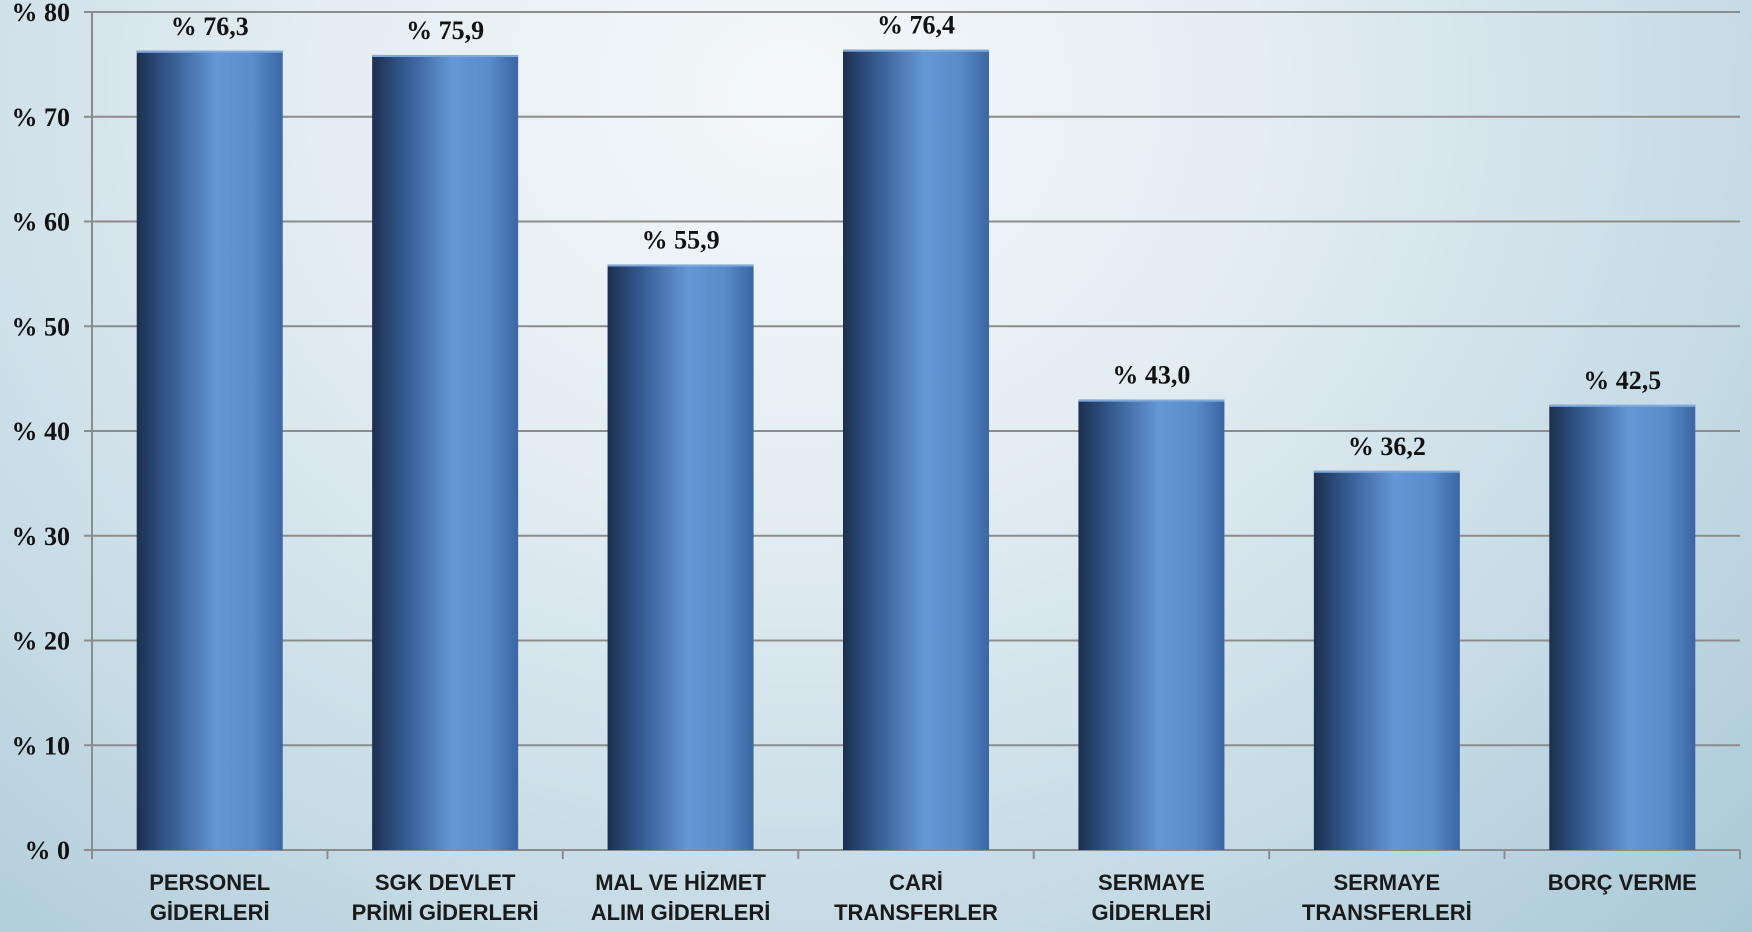 Image resolution: width=1752 pixels, height=932 pixels. Describe the element at coordinates (41, 13) in the screenshot. I see `y-tick-label: % 80` at that location.